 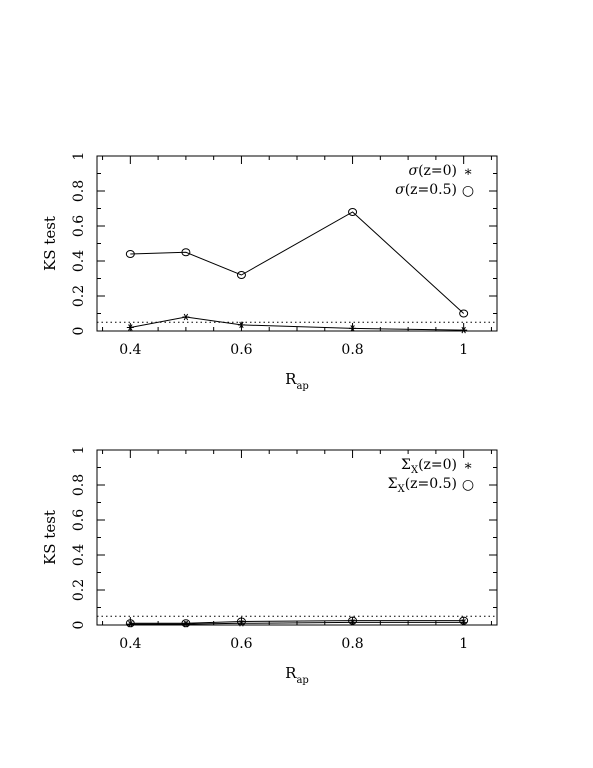 I want to click on legend-label: ΣX(z=0), so click(x=429, y=466).